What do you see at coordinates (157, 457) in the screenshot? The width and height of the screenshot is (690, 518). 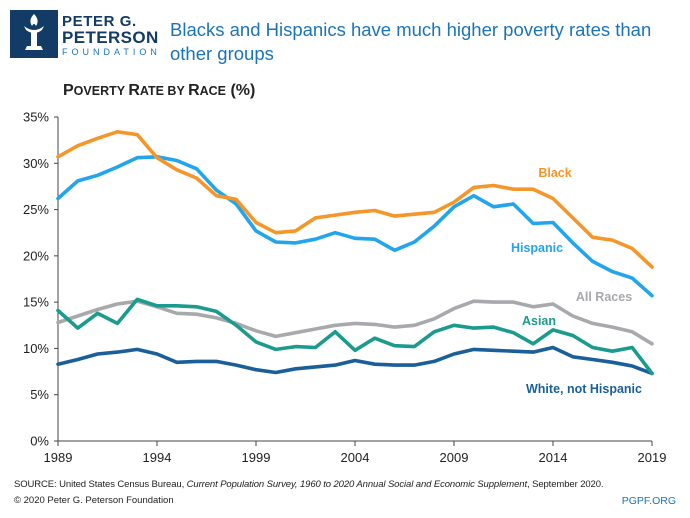 I see `x-tick-label-1994: 1994` at bounding box center [157, 457].